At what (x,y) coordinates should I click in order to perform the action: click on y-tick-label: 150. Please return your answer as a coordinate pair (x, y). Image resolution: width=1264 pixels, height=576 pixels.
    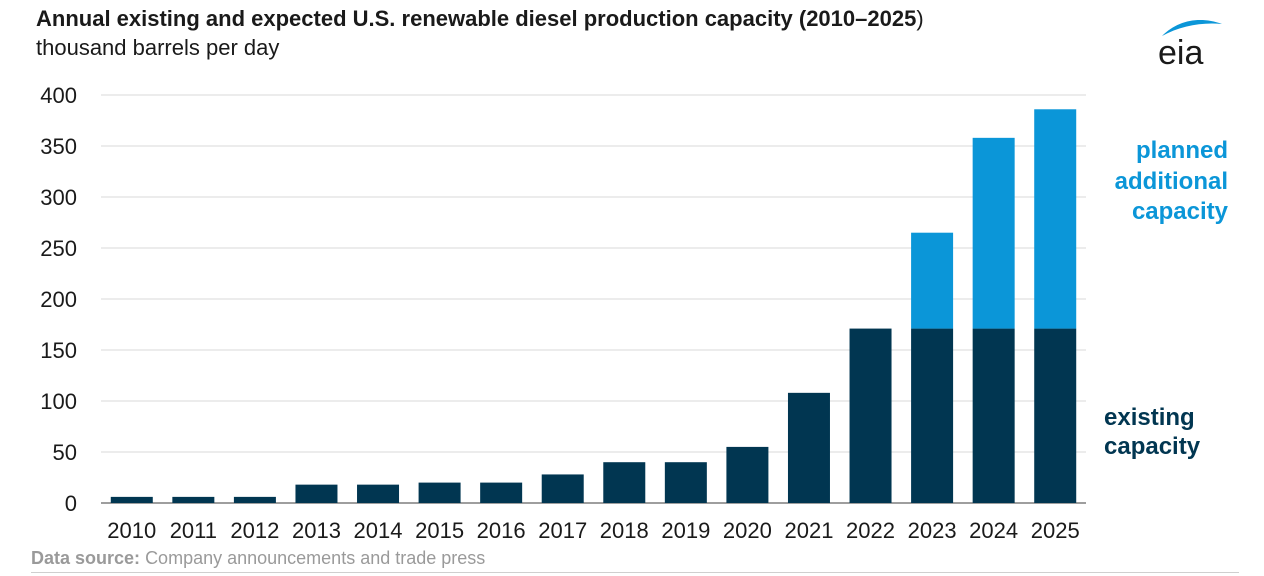
    Looking at the image, I should click on (58, 350).